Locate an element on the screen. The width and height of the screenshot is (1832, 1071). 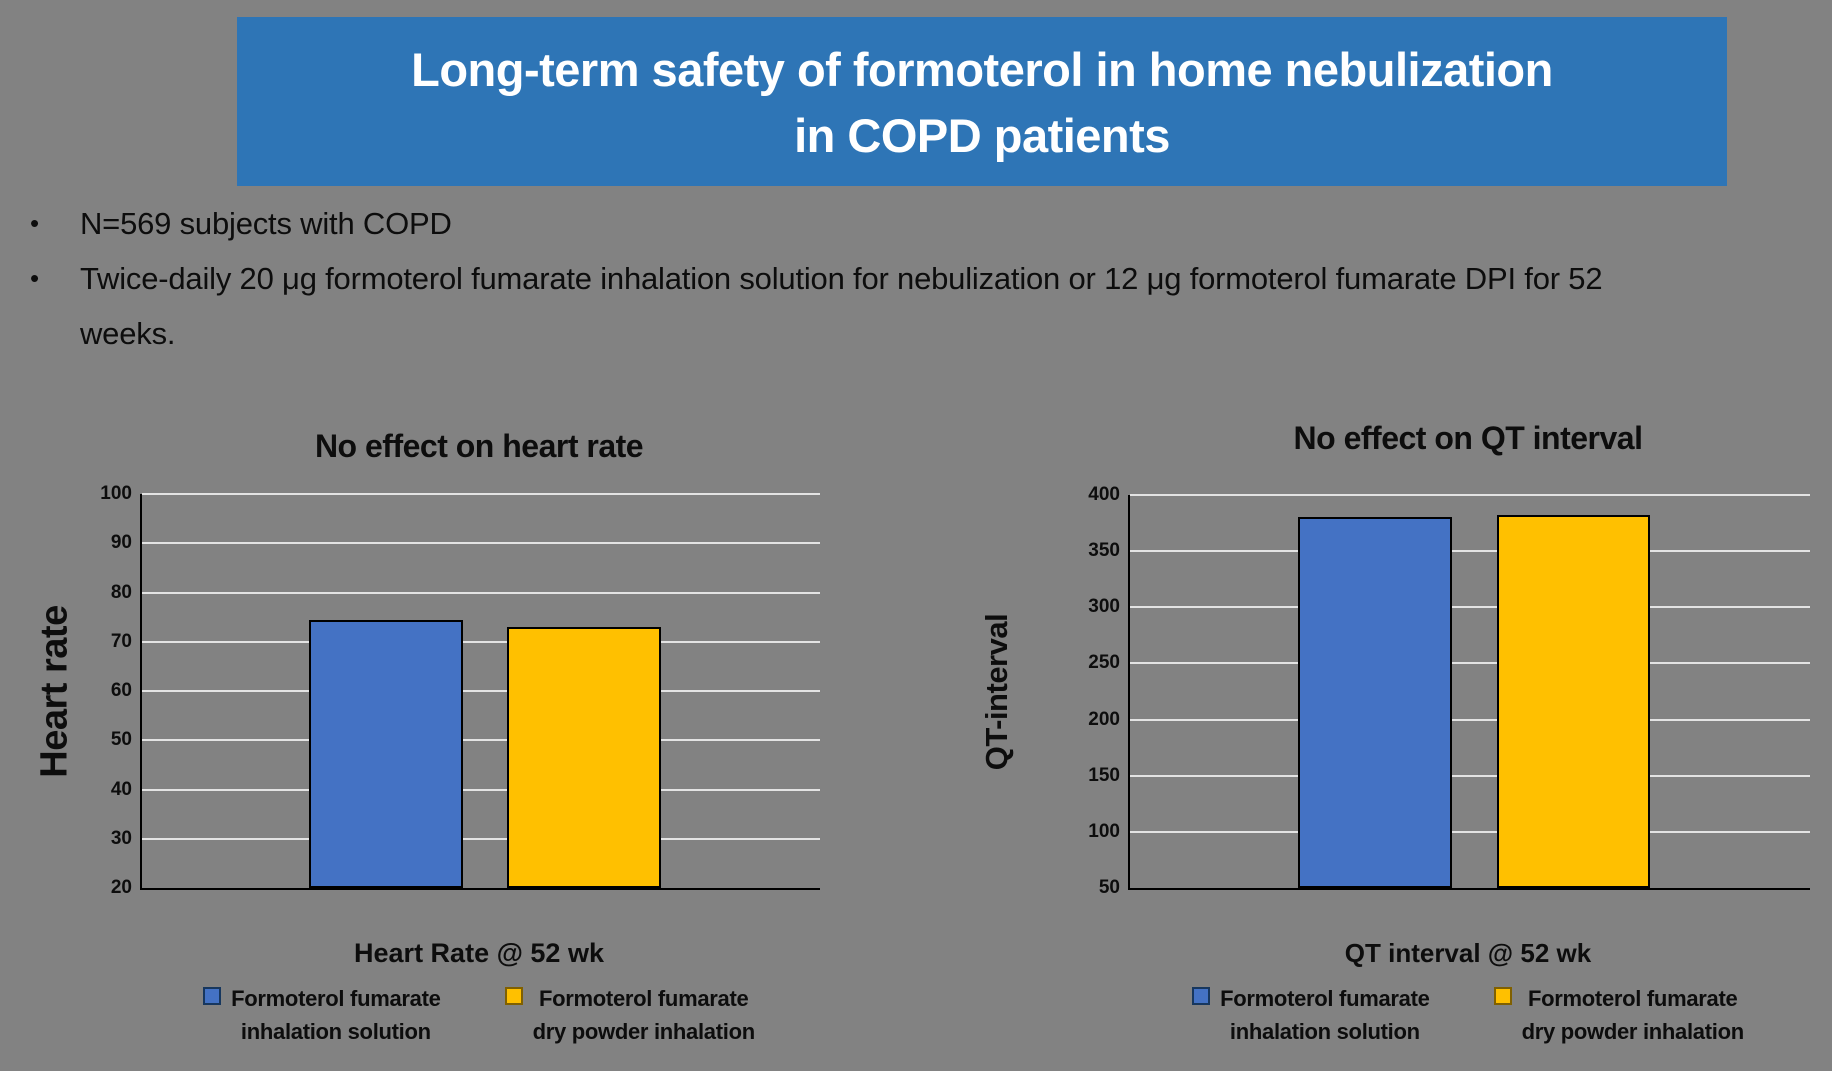
y-tick-label: 30 is located at coordinates (121, 838).